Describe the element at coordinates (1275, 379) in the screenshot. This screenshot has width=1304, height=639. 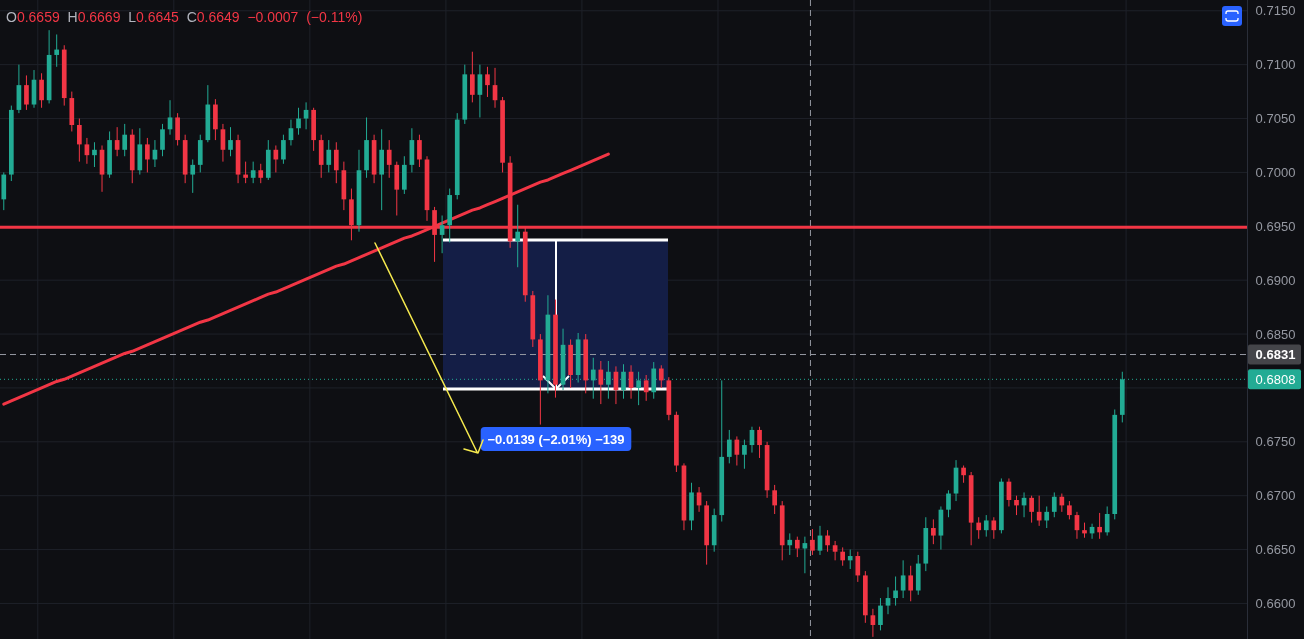
I see `ref-line-label: 0.6808` at that location.